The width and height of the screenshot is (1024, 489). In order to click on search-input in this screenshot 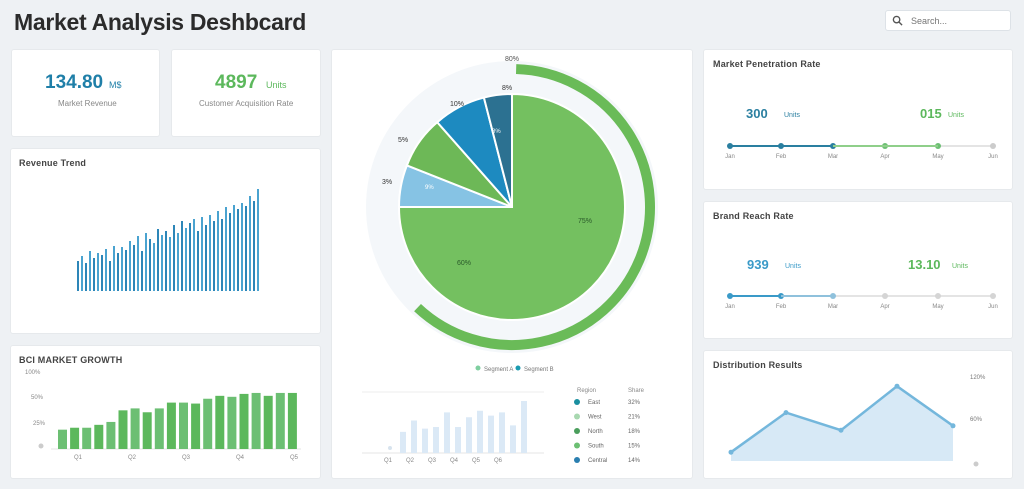, I will do `click(956, 20)`.